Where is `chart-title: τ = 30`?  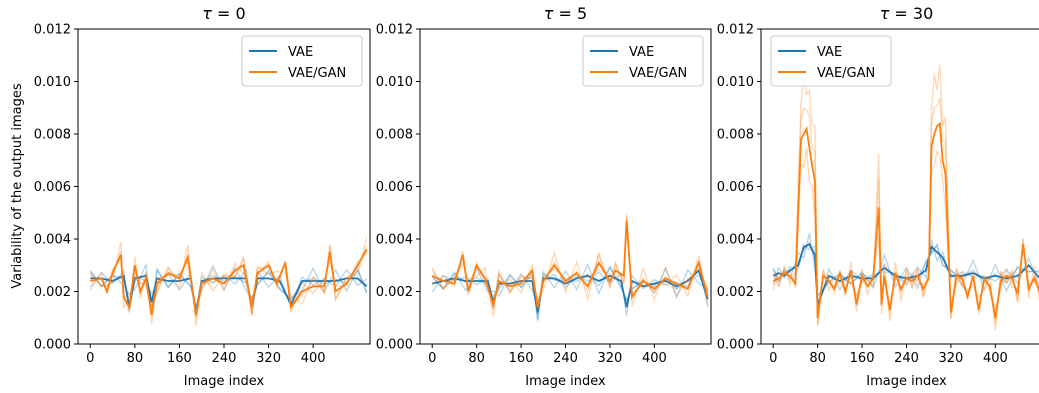
chart-title: τ = 30 is located at coordinates (907, 13).